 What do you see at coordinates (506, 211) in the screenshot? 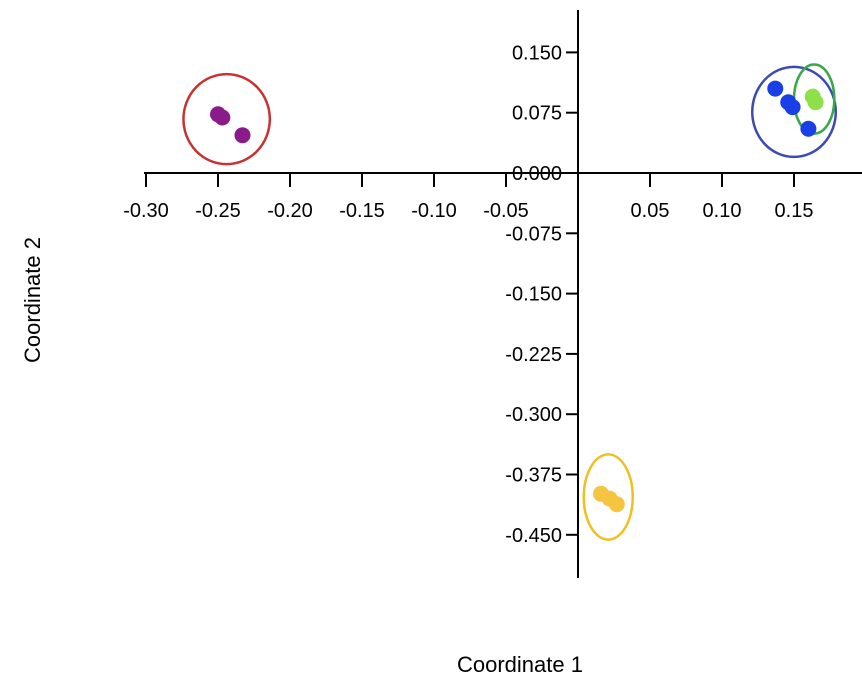
I see `x-tick-label: -0.05` at bounding box center [506, 211].